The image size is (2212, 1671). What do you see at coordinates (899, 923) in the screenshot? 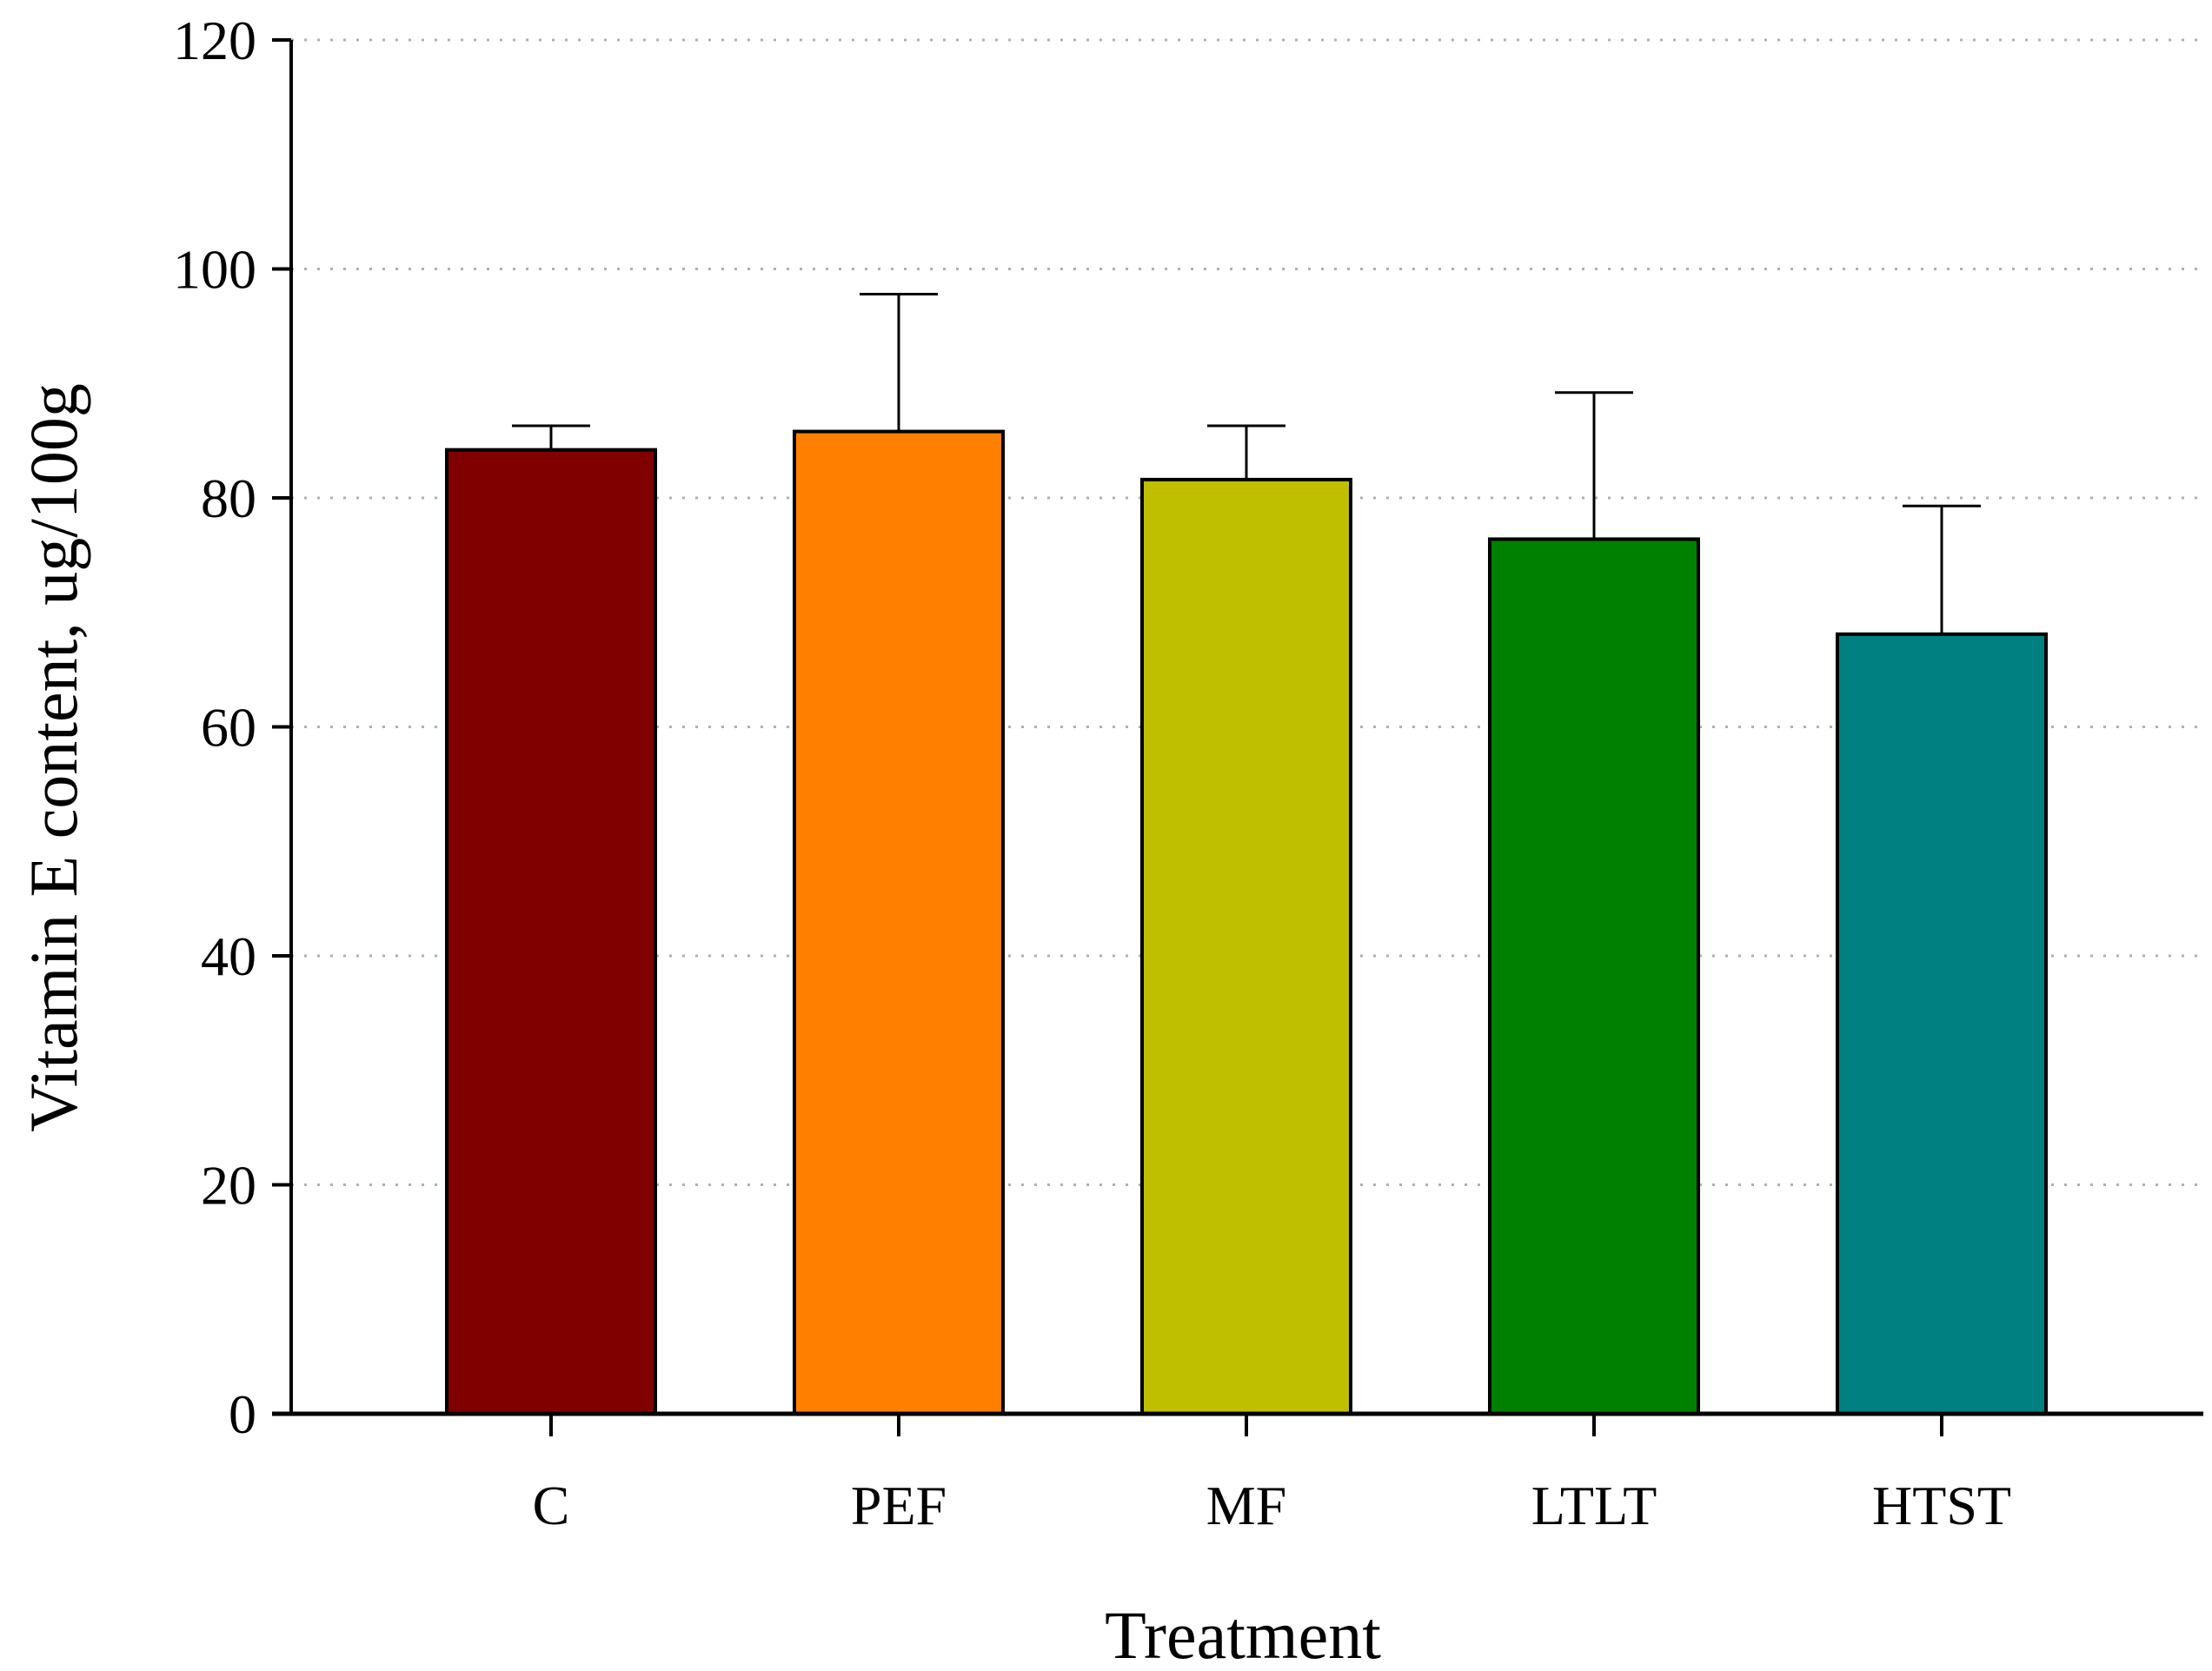
I see `bar-pef` at bounding box center [899, 923].